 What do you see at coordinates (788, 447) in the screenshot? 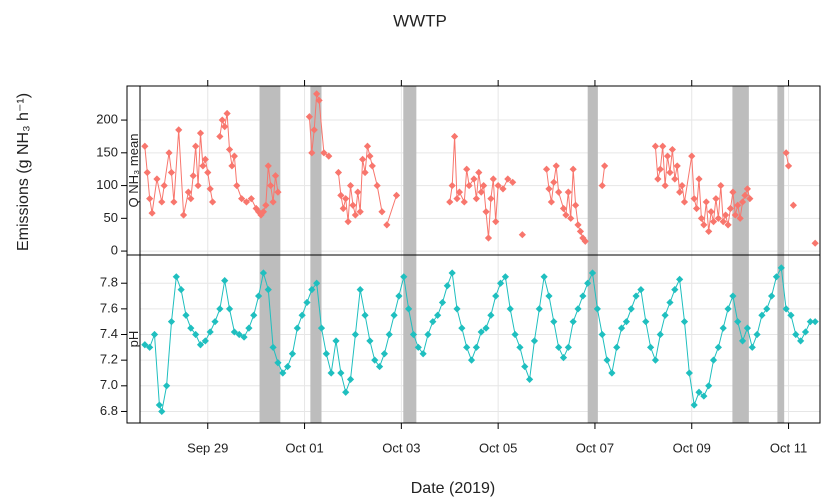
I see `x-tick-label: Oct 11` at bounding box center [788, 447].